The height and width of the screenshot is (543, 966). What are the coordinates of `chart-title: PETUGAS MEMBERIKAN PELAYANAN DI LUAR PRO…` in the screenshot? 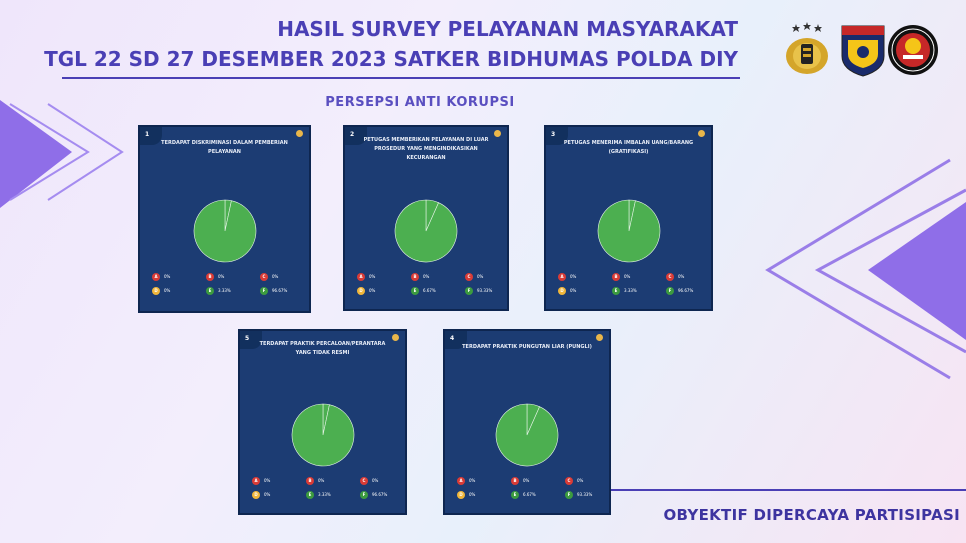 It's located at (426, 149).